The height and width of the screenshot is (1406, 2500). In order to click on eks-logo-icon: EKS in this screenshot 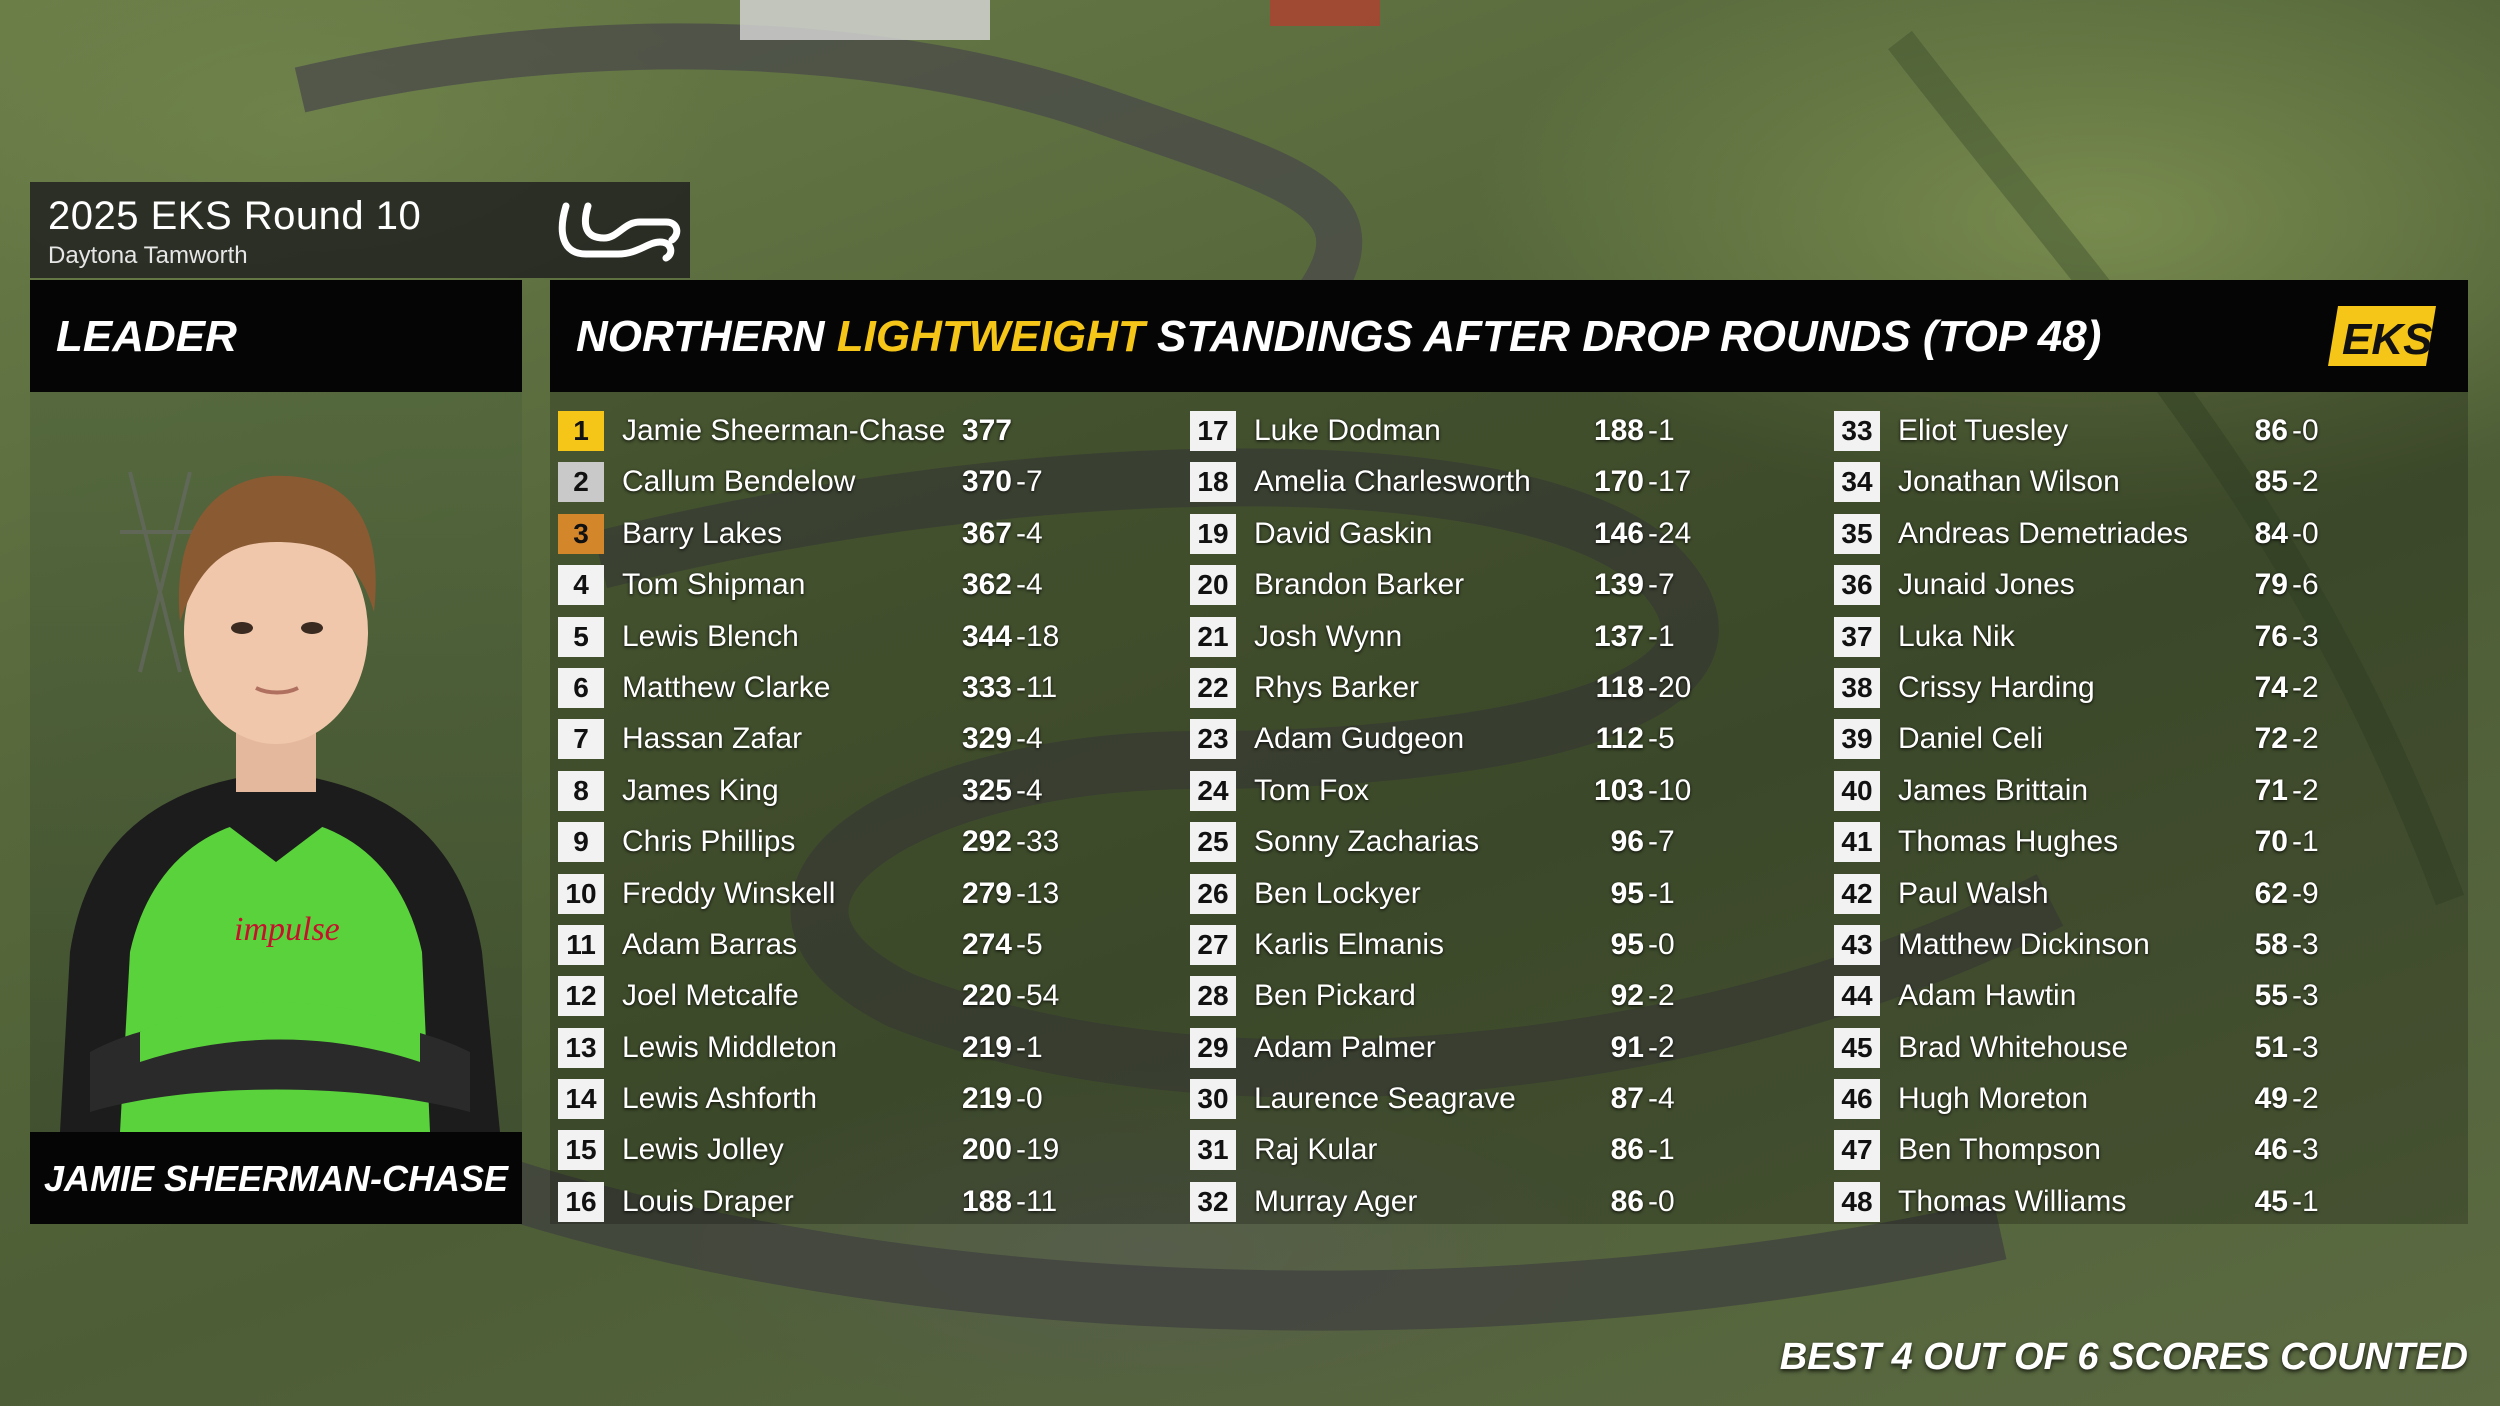, I will do `click(2382, 336)`.